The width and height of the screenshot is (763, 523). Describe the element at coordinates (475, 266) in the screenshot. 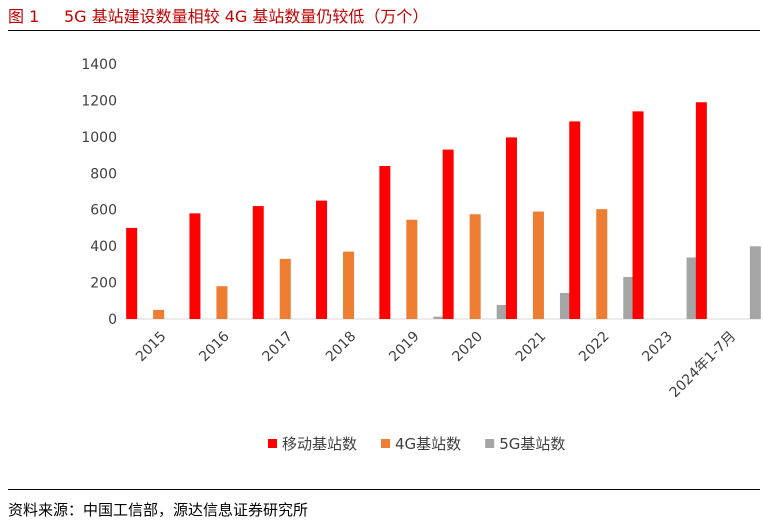

I see `bar-2-2020` at that location.